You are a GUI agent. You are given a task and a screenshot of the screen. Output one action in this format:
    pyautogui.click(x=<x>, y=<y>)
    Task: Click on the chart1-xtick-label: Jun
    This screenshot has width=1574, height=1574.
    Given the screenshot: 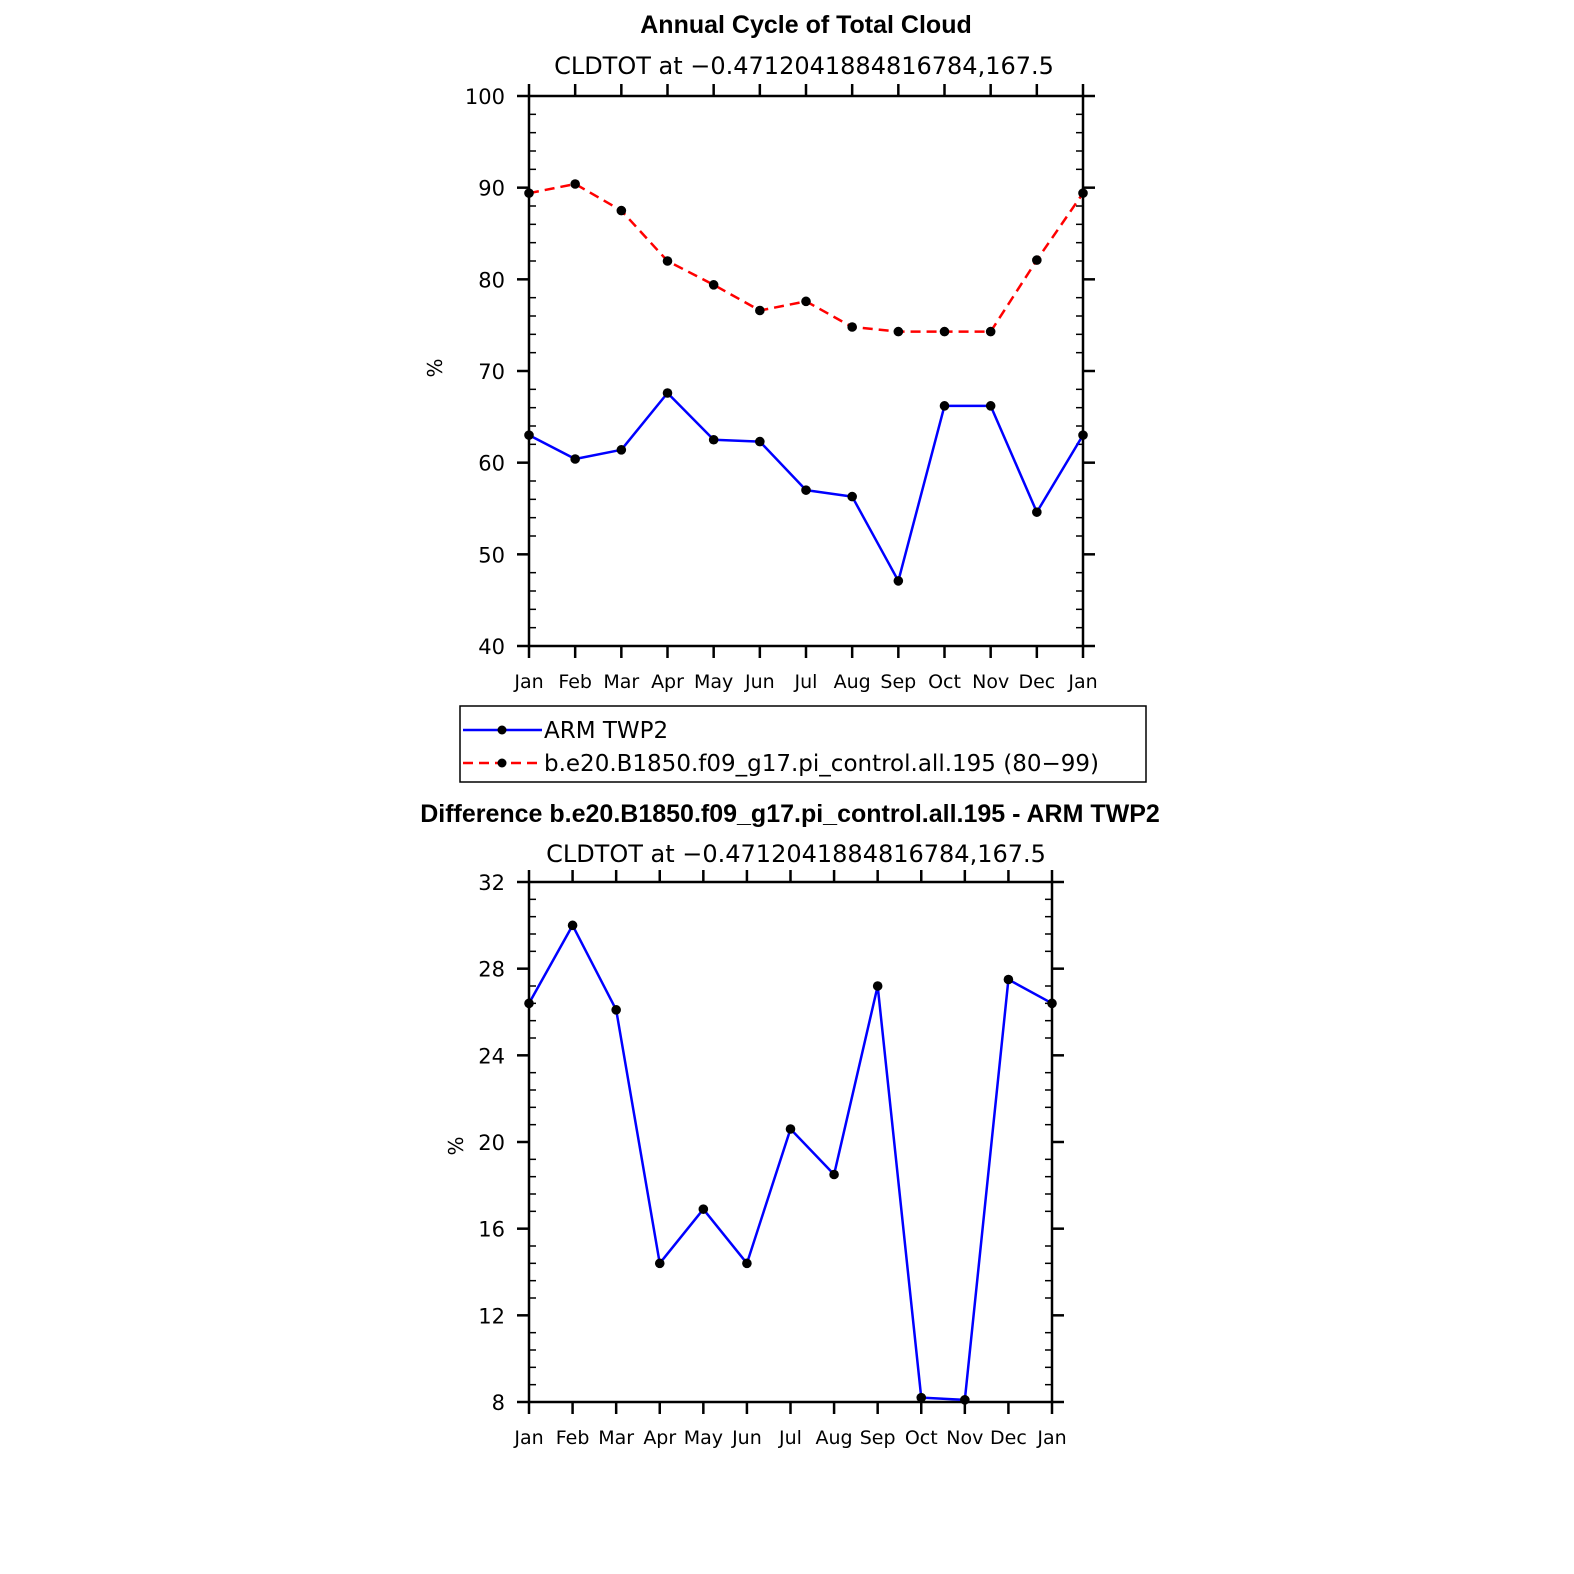 What is the action you would take?
    pyautogui.click(x=759, y=682)
    